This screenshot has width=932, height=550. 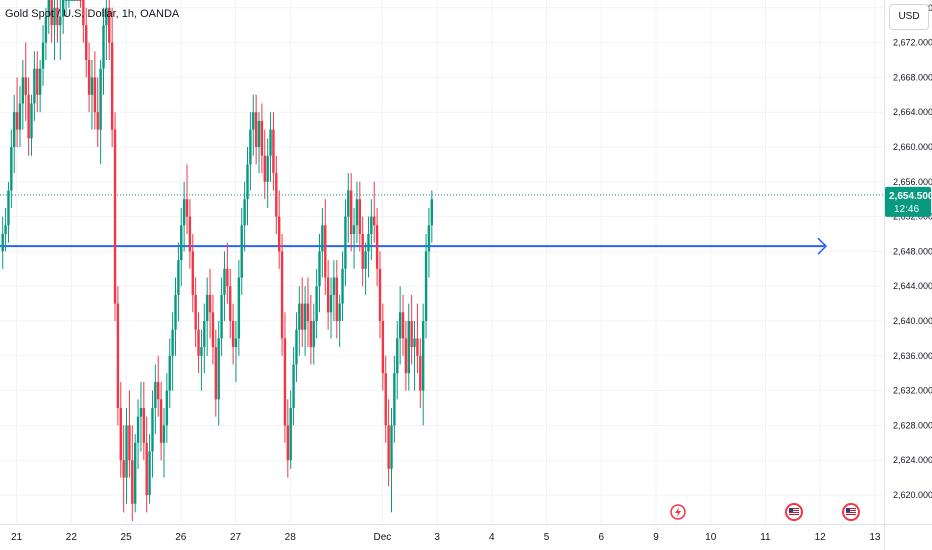 I want to click on lightning-icon-bolt, so click(x=678, y=512).